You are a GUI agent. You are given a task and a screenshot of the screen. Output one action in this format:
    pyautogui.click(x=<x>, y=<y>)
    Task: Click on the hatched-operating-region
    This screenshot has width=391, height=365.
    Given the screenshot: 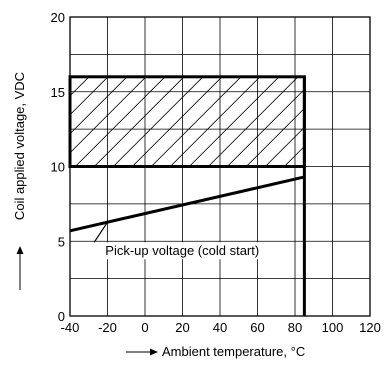 What is the action you would take?
    pyautogui.click(x=187, y=121)
    